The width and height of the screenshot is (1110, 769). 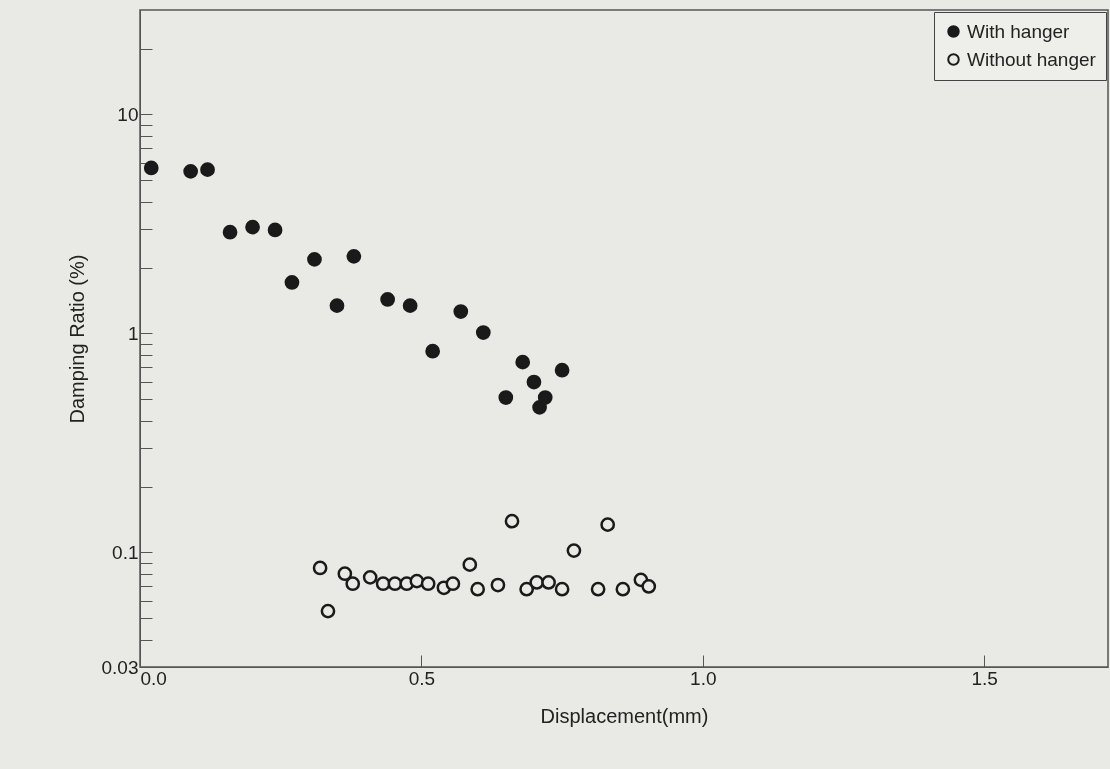 What do you see at coordinates (624, 715) in the screenshot?
I see `x-axis-title: Displacement(mm)` at bounding box center [624, 715].